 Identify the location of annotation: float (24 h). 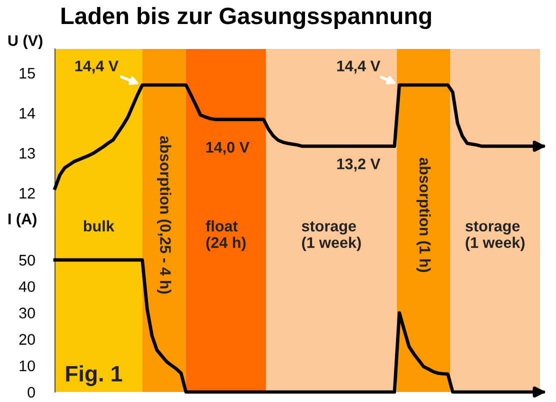
(226, 236).